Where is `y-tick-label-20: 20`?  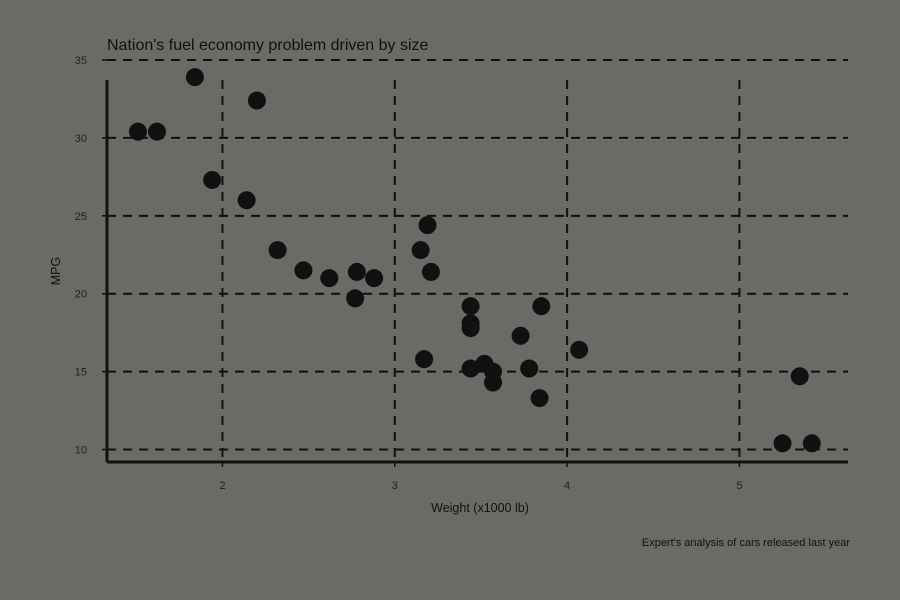 y-tick-label-20: 20 is located at coordinates (81, 295).